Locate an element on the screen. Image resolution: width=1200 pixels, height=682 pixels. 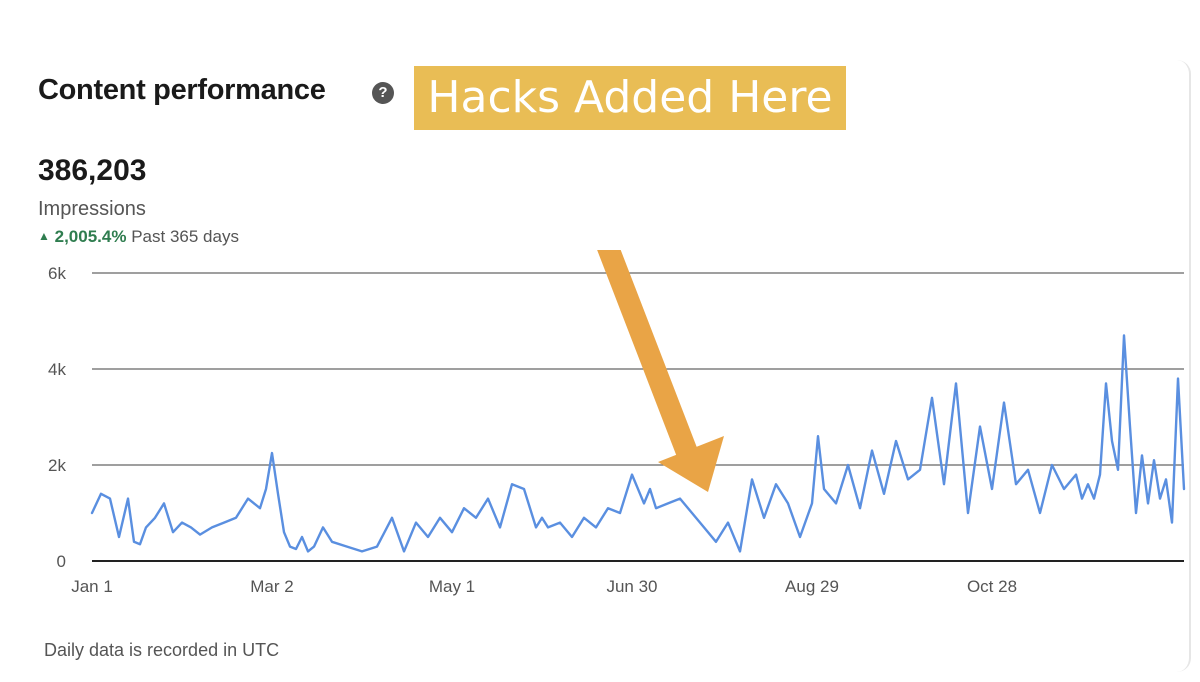
y-tick-label: 6k is located at coordinates (57, 273).